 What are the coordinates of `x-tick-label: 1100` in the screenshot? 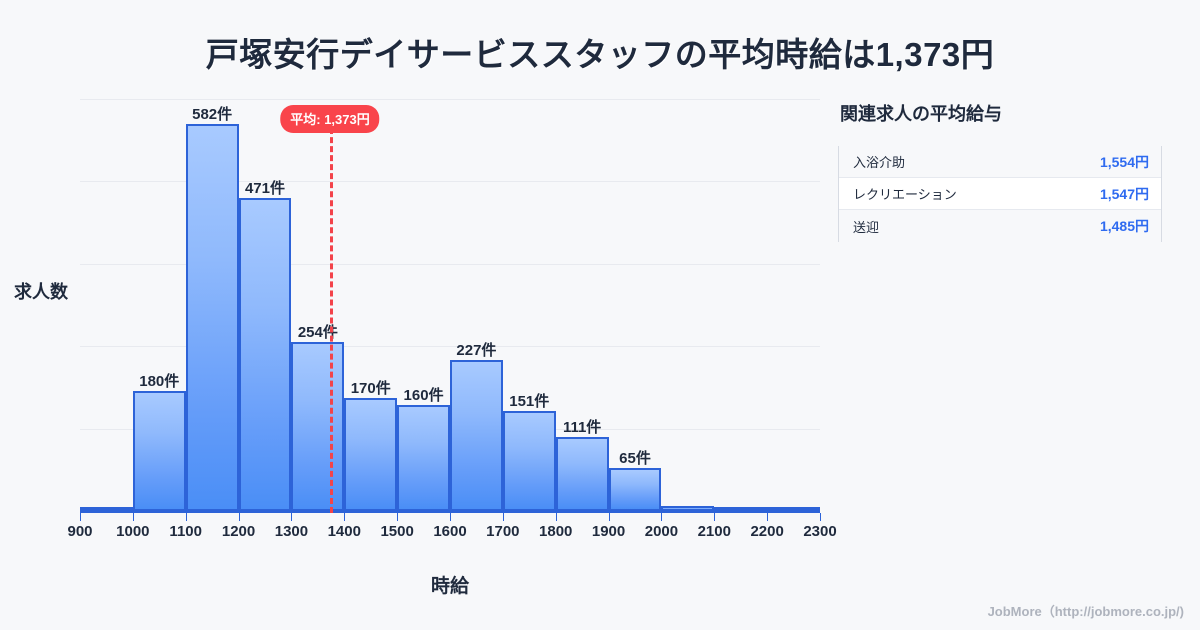 It's located at (185, 531).